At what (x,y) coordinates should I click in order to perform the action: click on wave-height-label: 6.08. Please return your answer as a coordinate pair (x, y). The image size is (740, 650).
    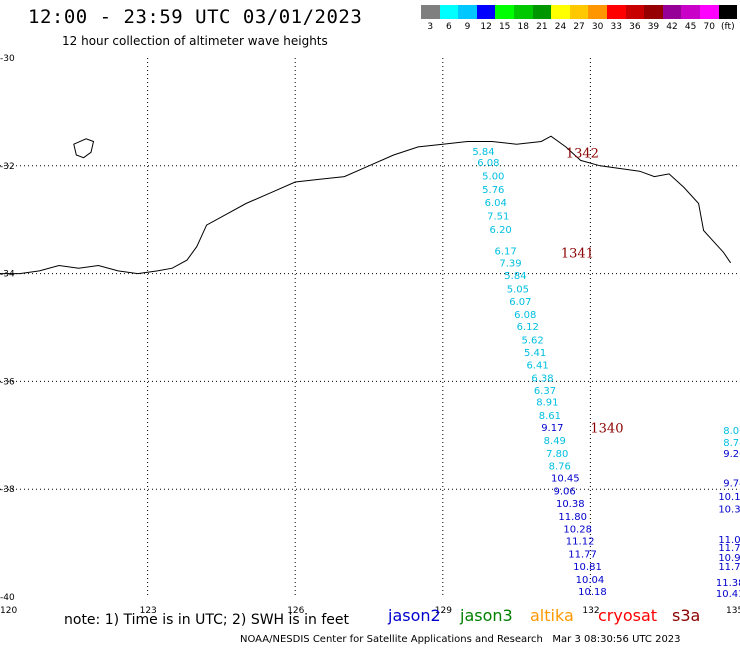
    Looking at the image, I should click on (488, 163).